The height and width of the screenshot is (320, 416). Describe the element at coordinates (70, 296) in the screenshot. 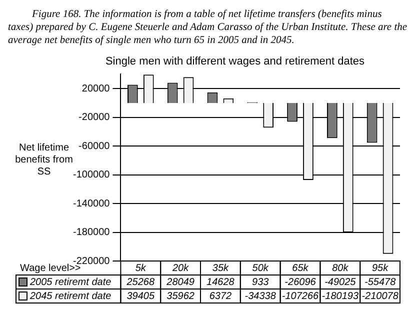

I see `legend-label: 2045 retiremt date` at that location.